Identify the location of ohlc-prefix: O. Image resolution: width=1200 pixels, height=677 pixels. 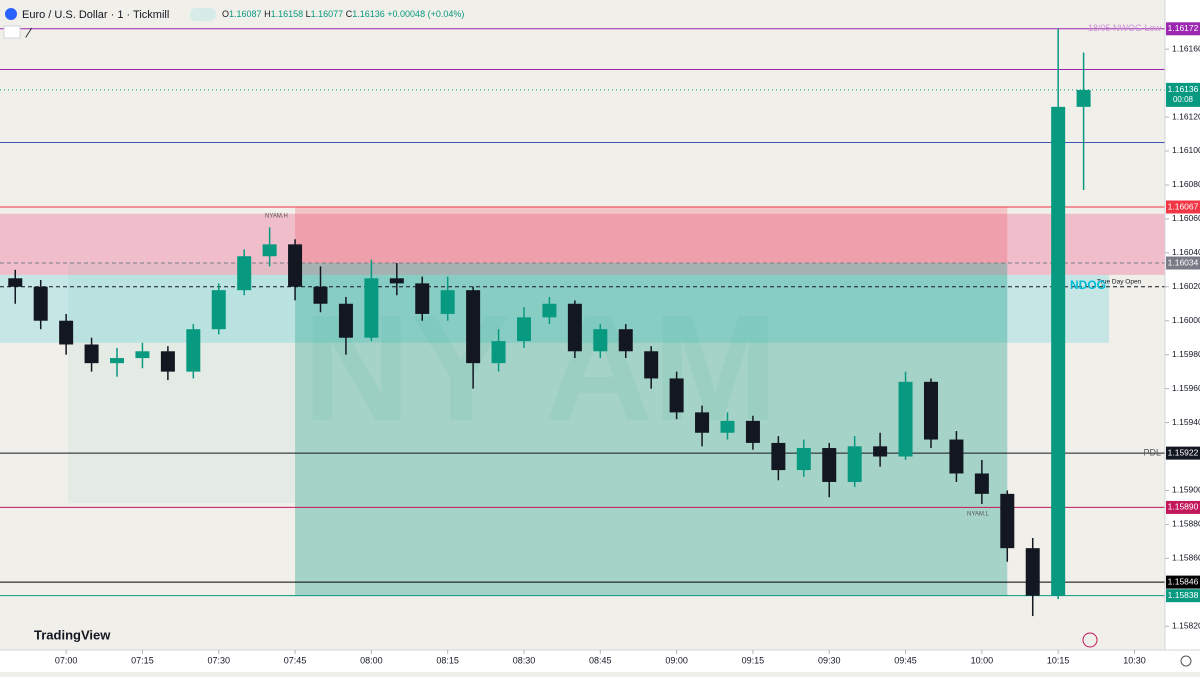
(225, 14).